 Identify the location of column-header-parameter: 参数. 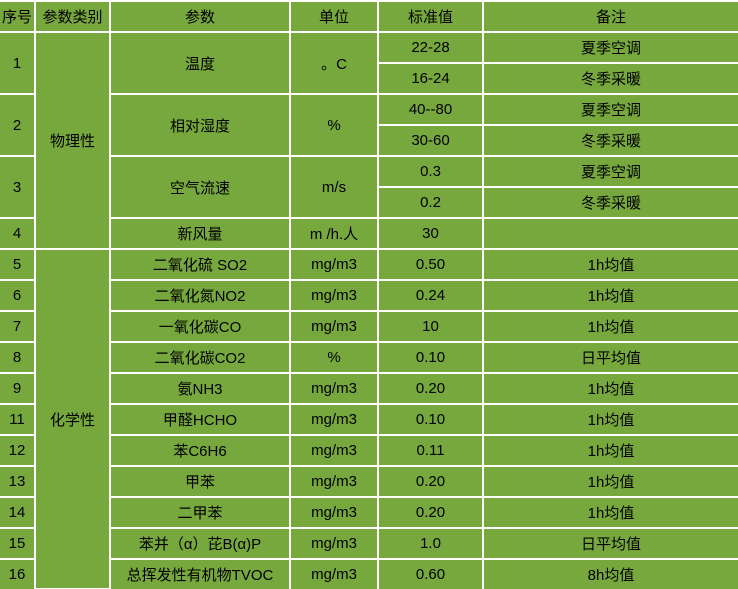
(200, 16).